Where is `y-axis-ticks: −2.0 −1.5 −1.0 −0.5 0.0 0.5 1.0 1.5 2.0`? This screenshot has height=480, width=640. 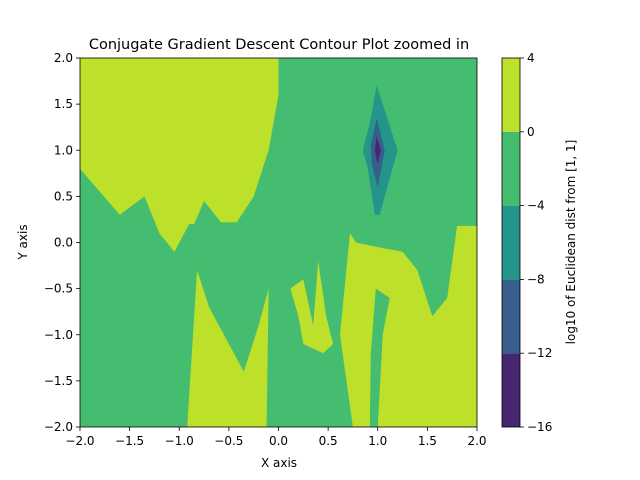
y-axis-ticks: −2.0 −1.5 −1.0 −0.5 0.0 0.5 1.0 1.5 2.0 is located at coordinates (62, 242).